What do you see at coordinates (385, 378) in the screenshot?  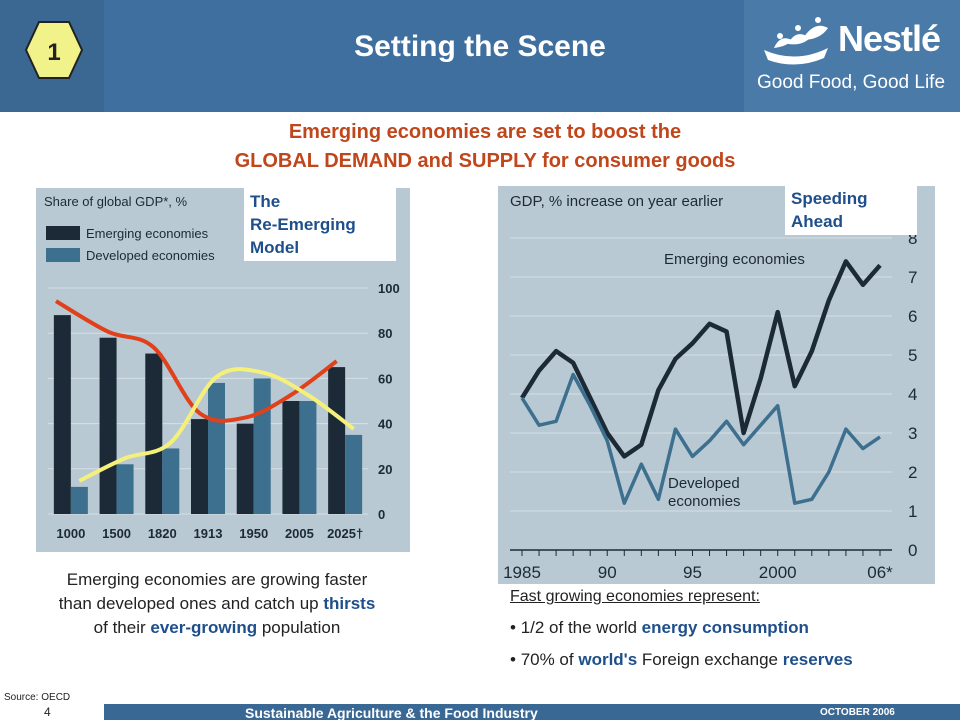 I see `y-tick-label: 60` at bounding box center [385, 378].